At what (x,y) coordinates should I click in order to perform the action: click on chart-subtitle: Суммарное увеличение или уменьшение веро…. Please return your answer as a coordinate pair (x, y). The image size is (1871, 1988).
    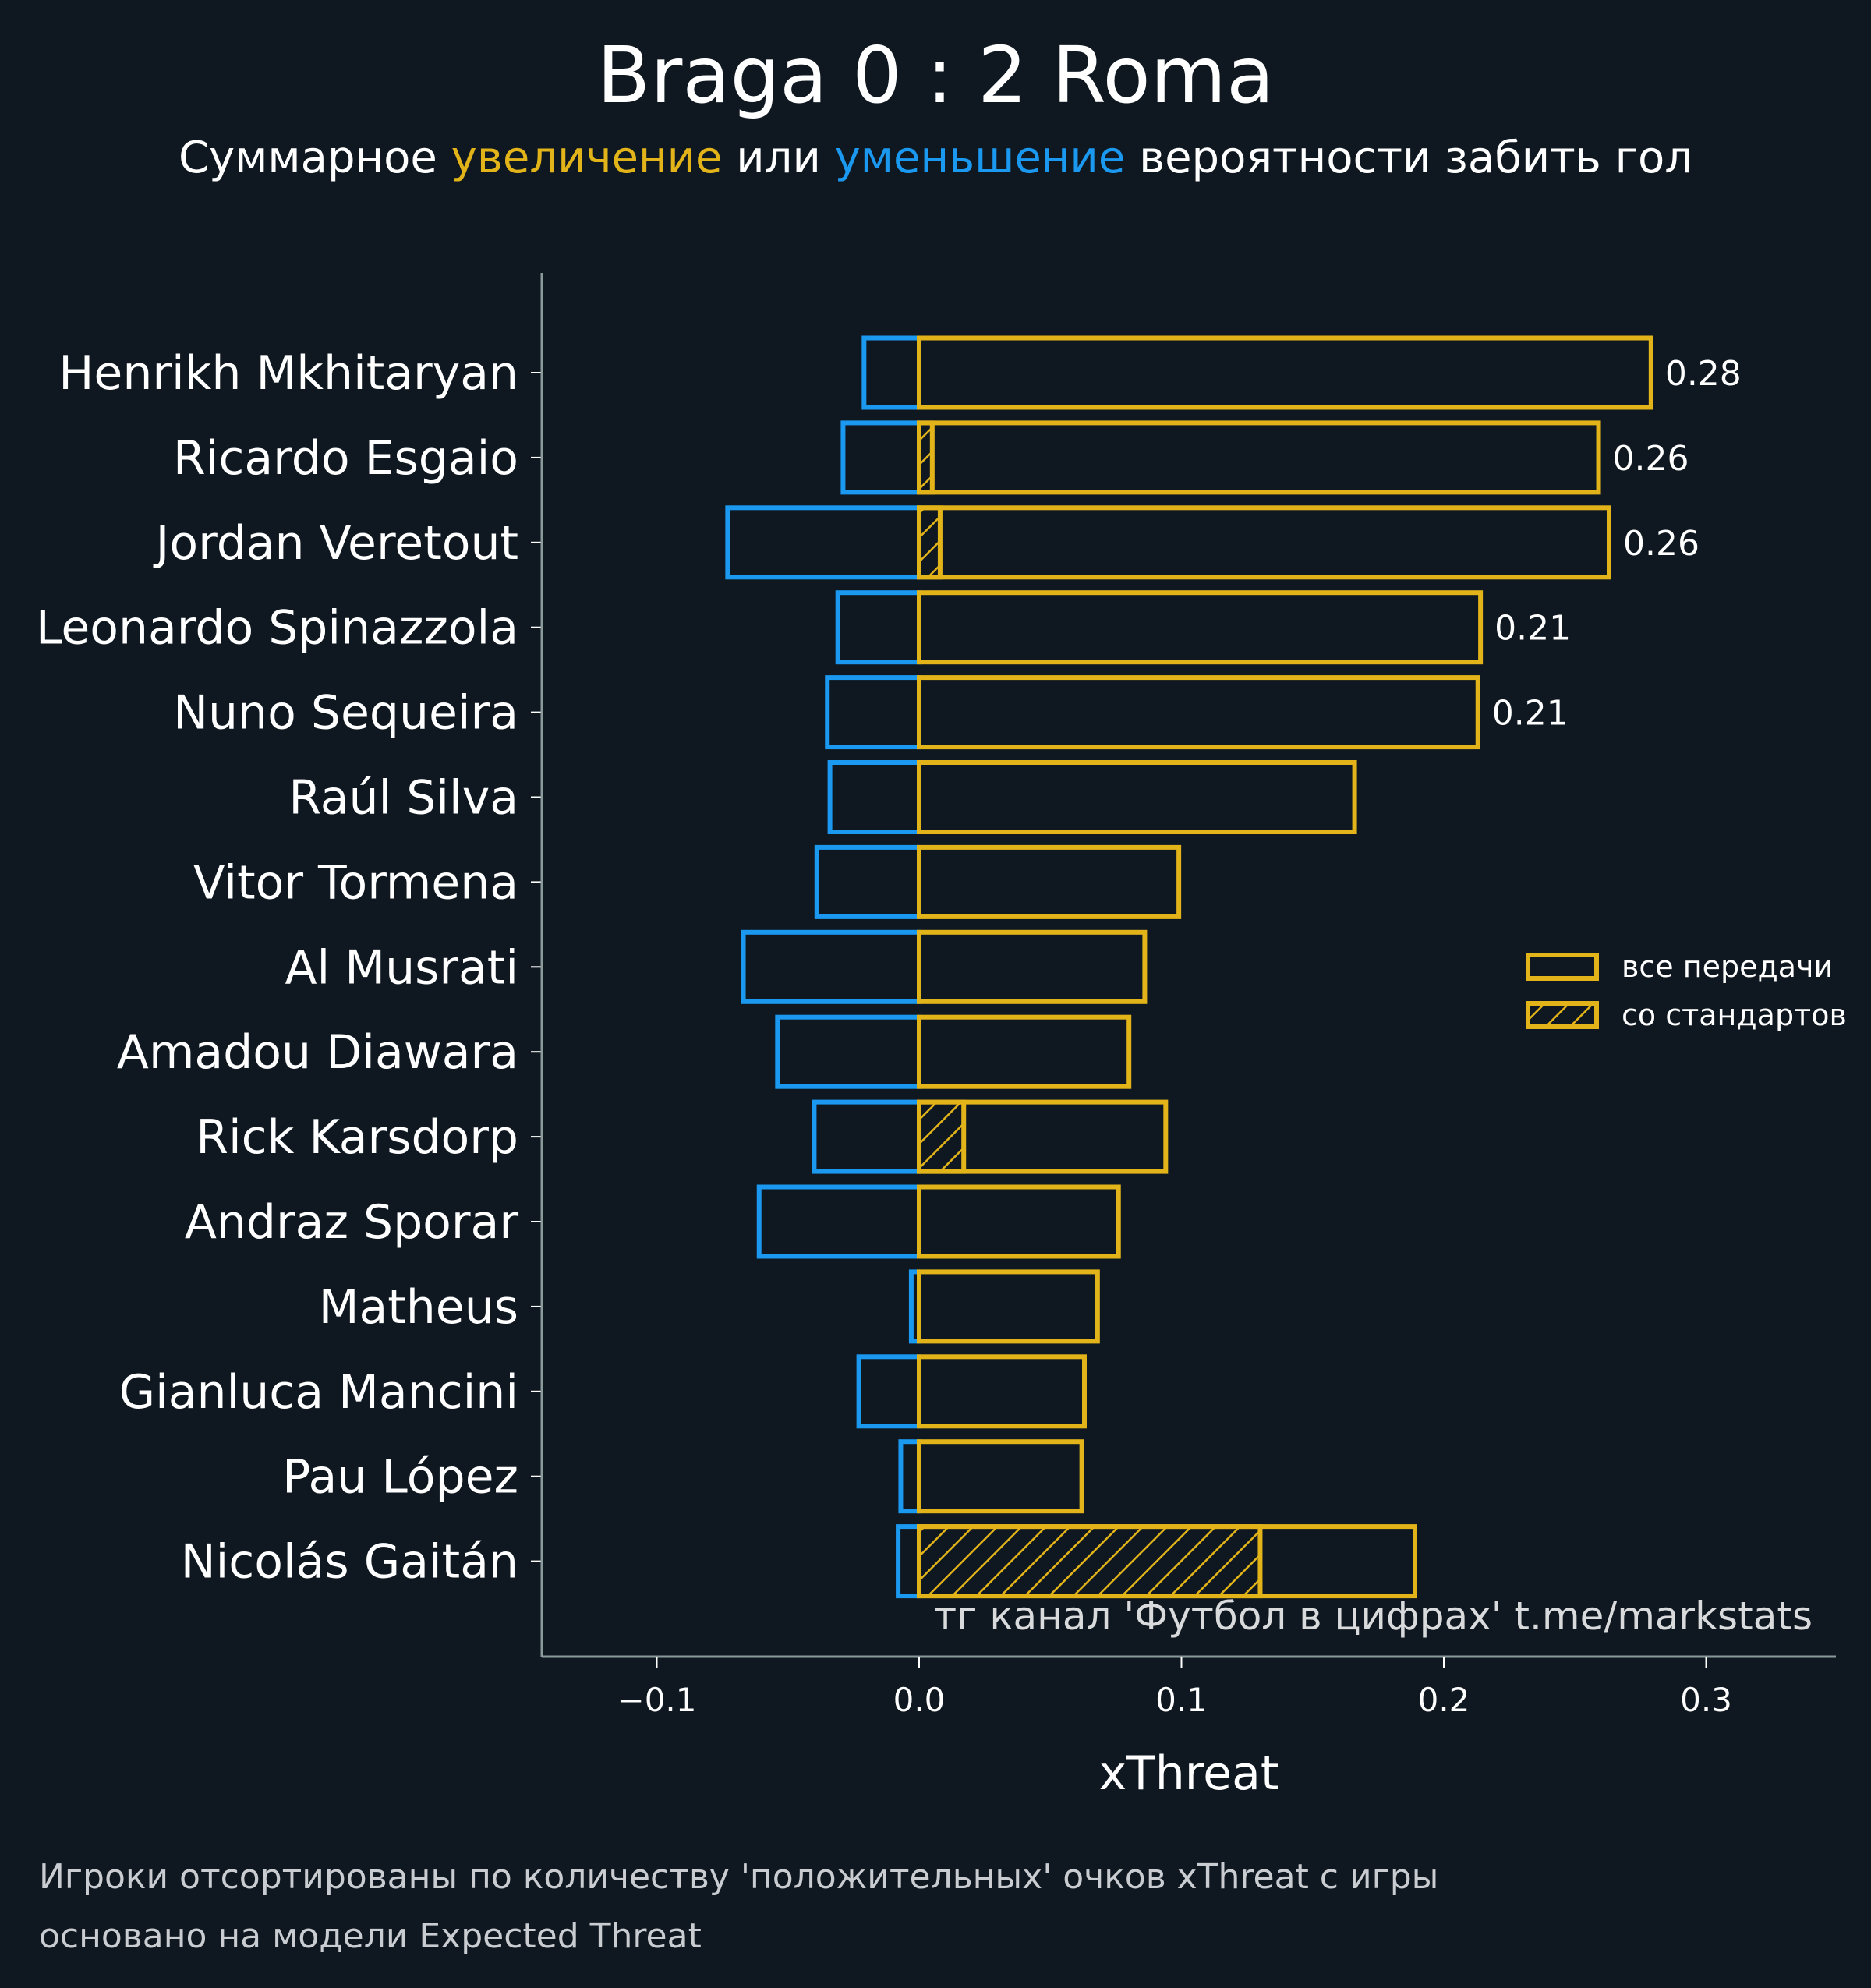
    Looking at the image, I should click on (935, 158).